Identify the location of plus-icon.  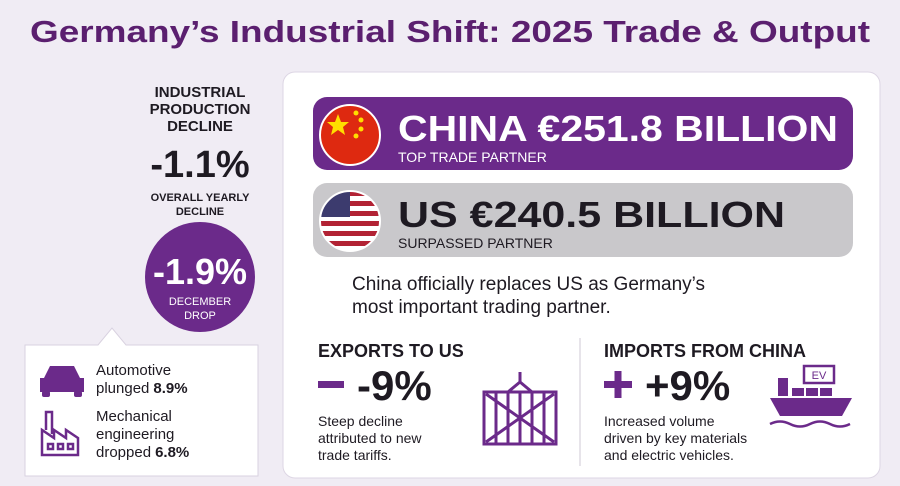
(618, 384).